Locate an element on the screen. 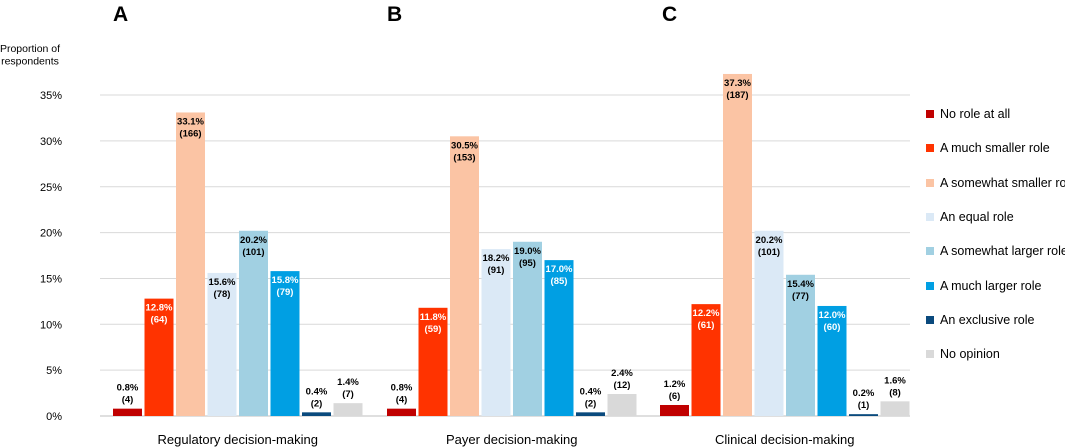 This screenshot has height=448, width=1065. data-label-count: (1) is located at coordinates (864, 405).